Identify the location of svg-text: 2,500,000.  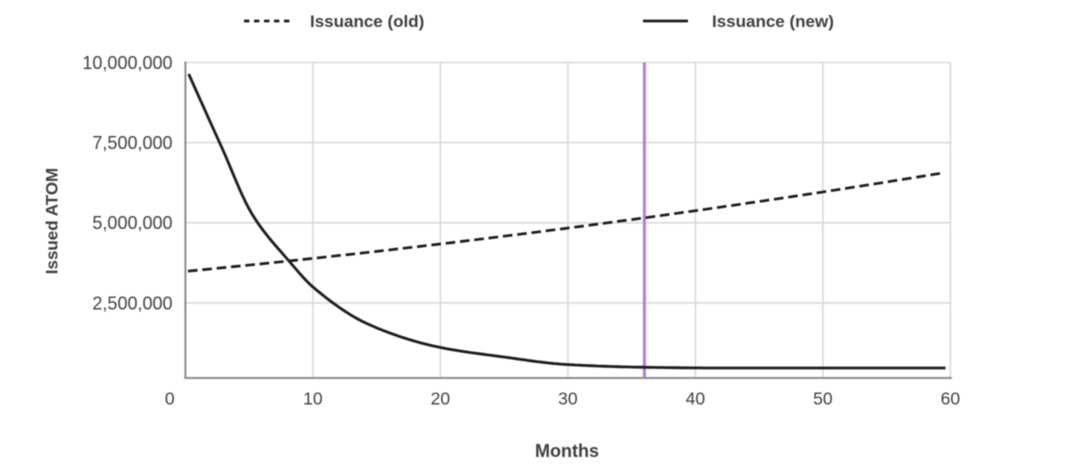
(132, 303).